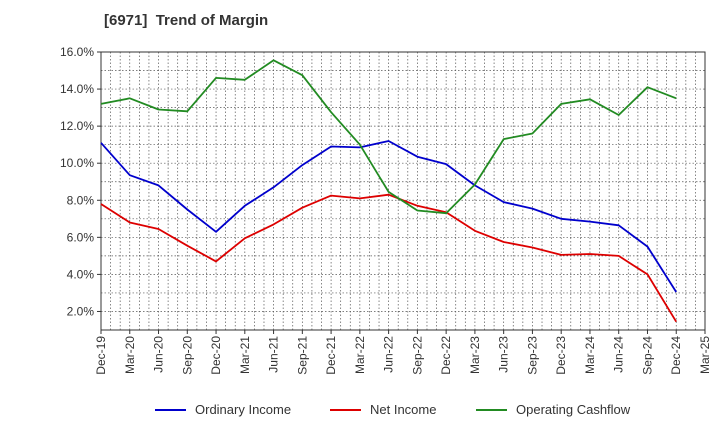  What do you see at coordinates (676, 355) in the screenshot?
I see `x-tick-label: Dec-24` at bounding box center [676, 355].